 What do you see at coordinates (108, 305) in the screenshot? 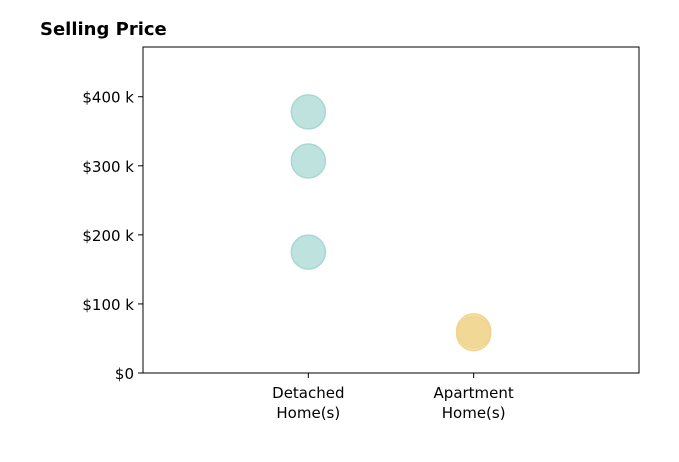
I see `y-tick-label: $100 k` at bounding box center [108, 305].